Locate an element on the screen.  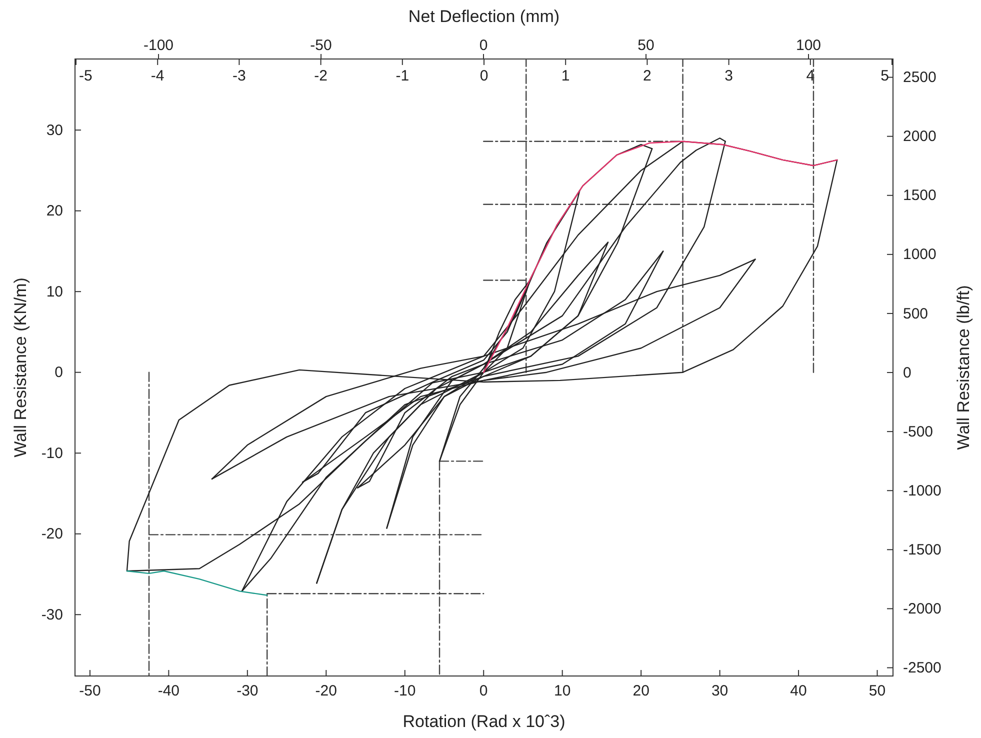
annotation: 1 is located at coordinates (565, 76).